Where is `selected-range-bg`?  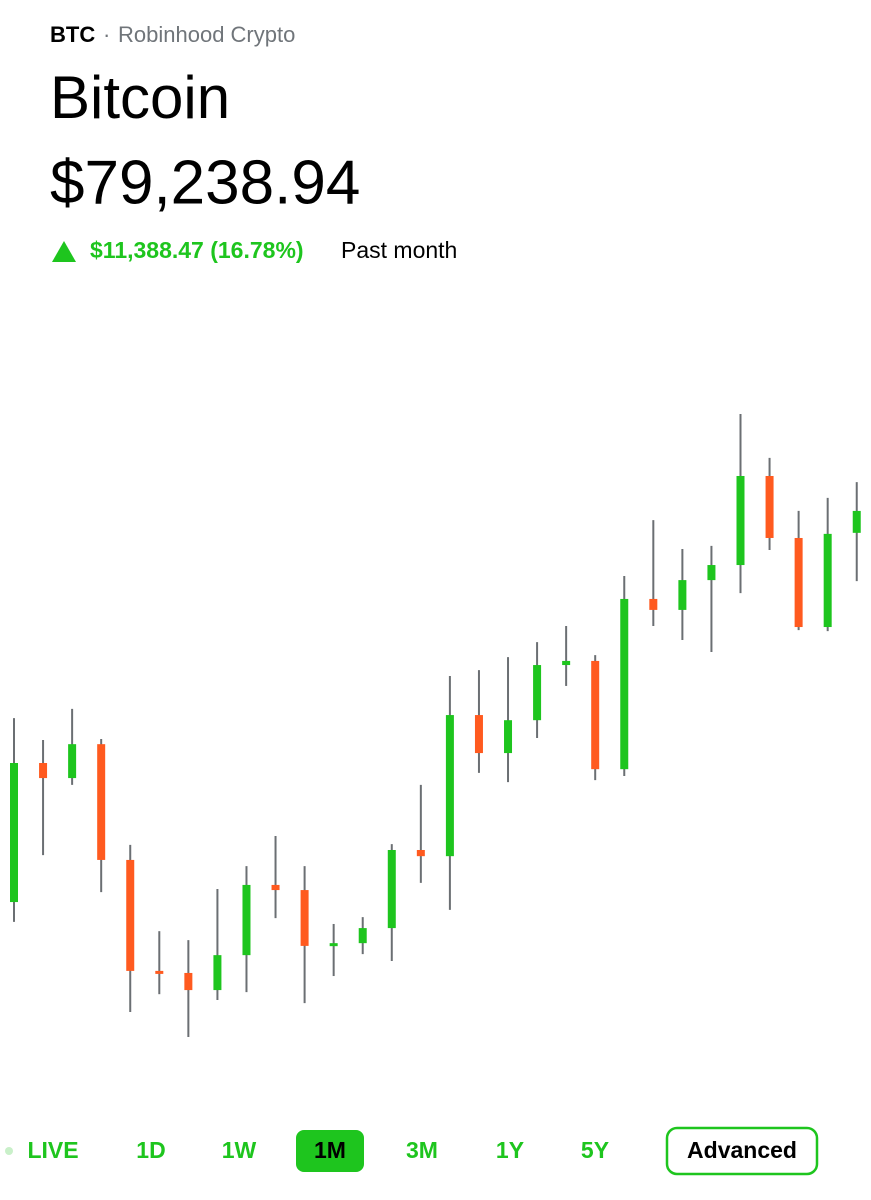
selected-range-bg is located at coordinates (330, 1151).